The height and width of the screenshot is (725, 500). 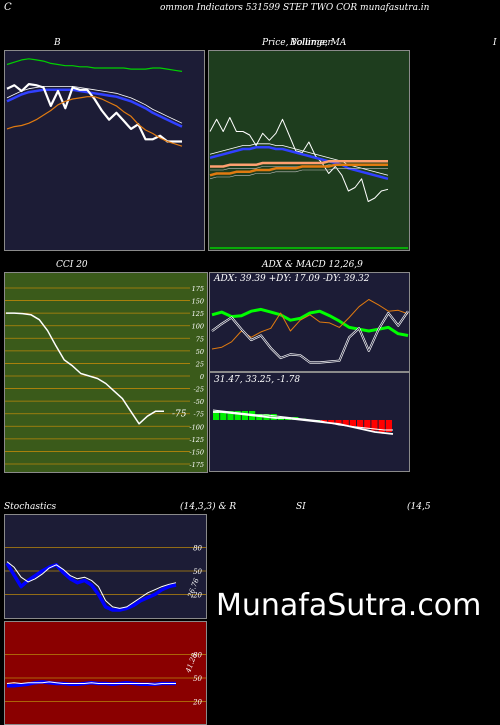 I want to click on rsi-tick-label-1: 50, so click(x=197, y=679).